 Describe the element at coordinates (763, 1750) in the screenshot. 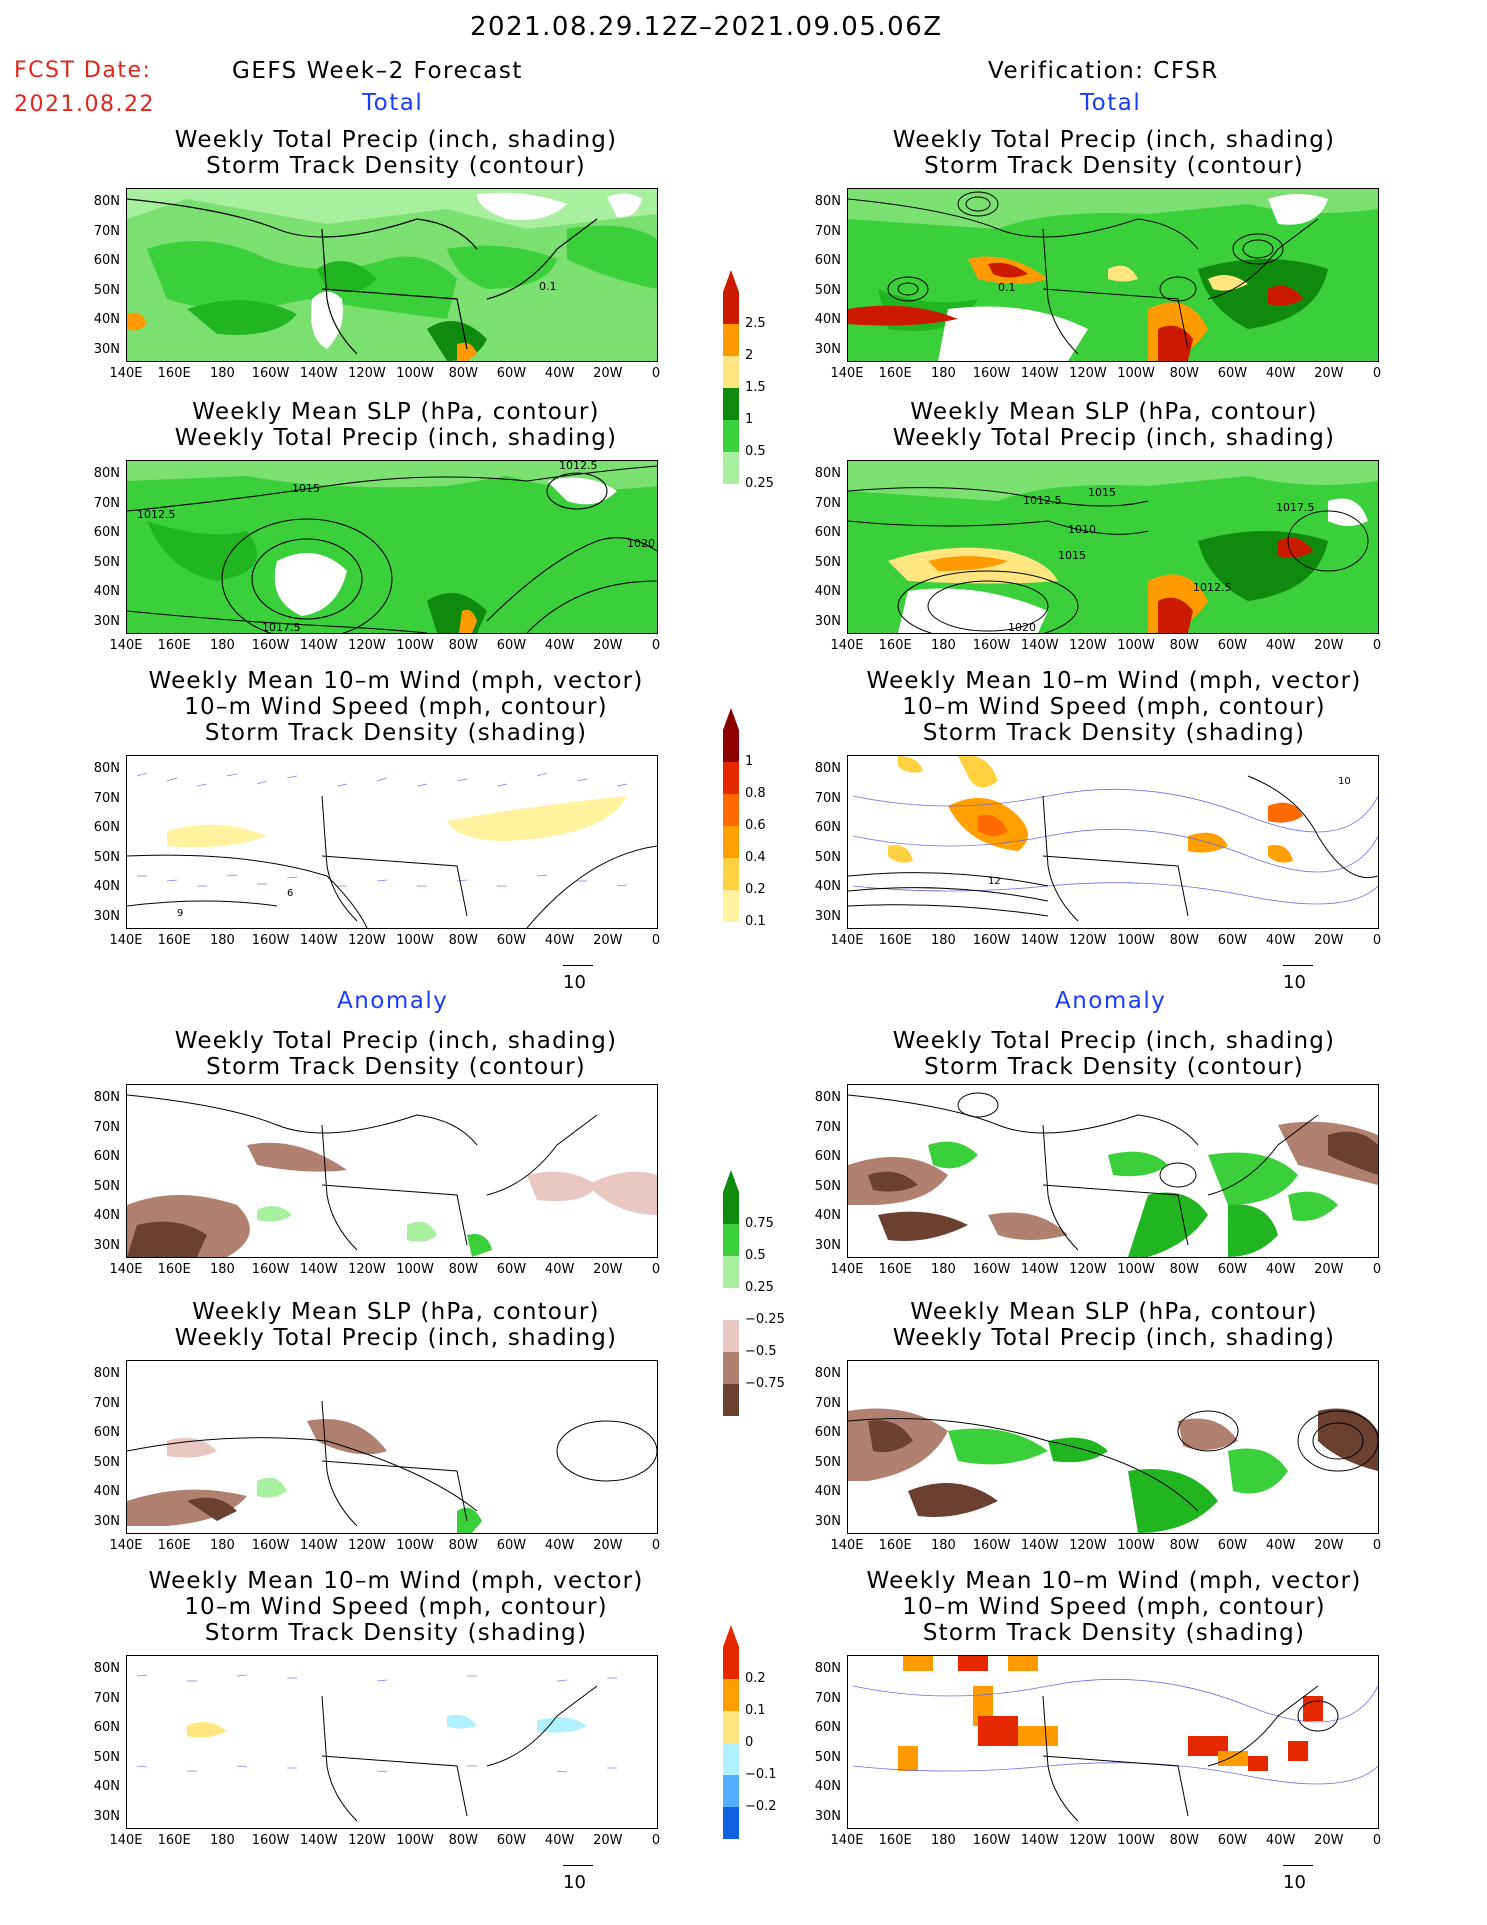

I see `colorbar-track-anom: 0.2 0.1 0 −0.1 −0.2` at that location.